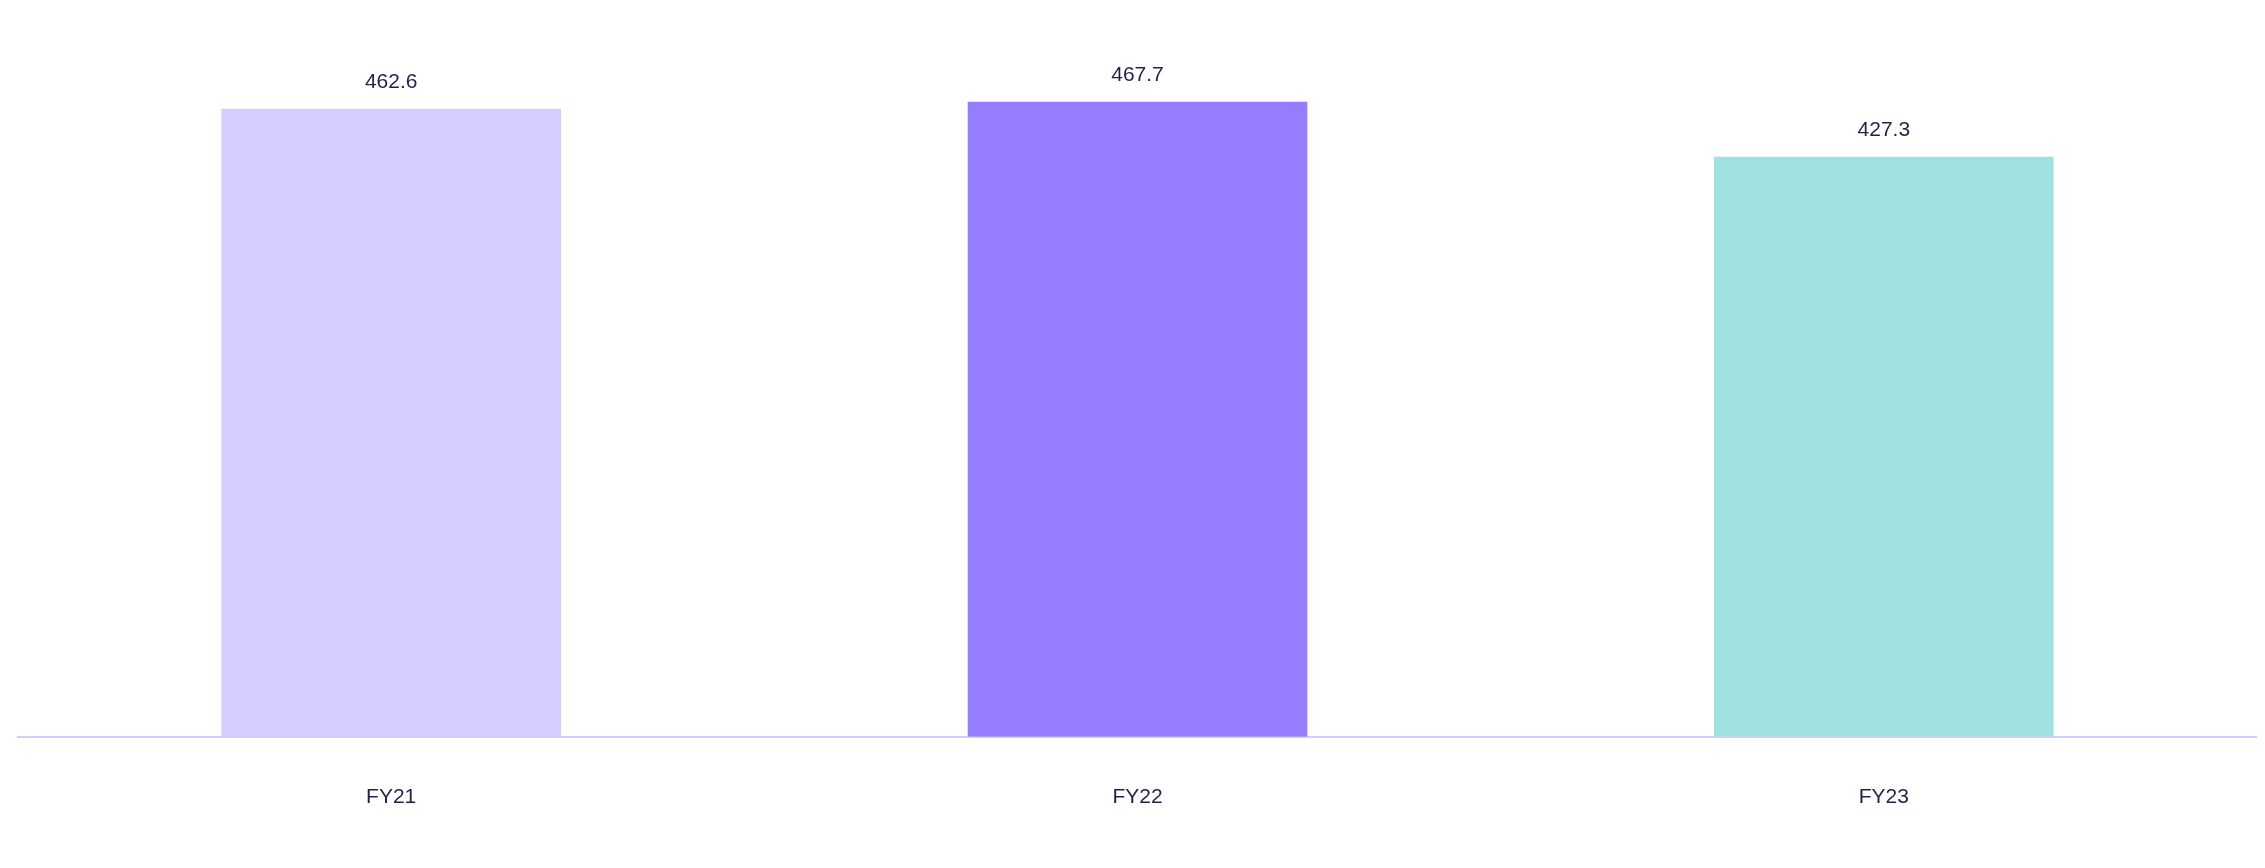 The height and width of the screenshot is (868, 2265). Describe the element at coordinates (391, 81) in the screenshot. I see `data-label: 462.6` at that location.